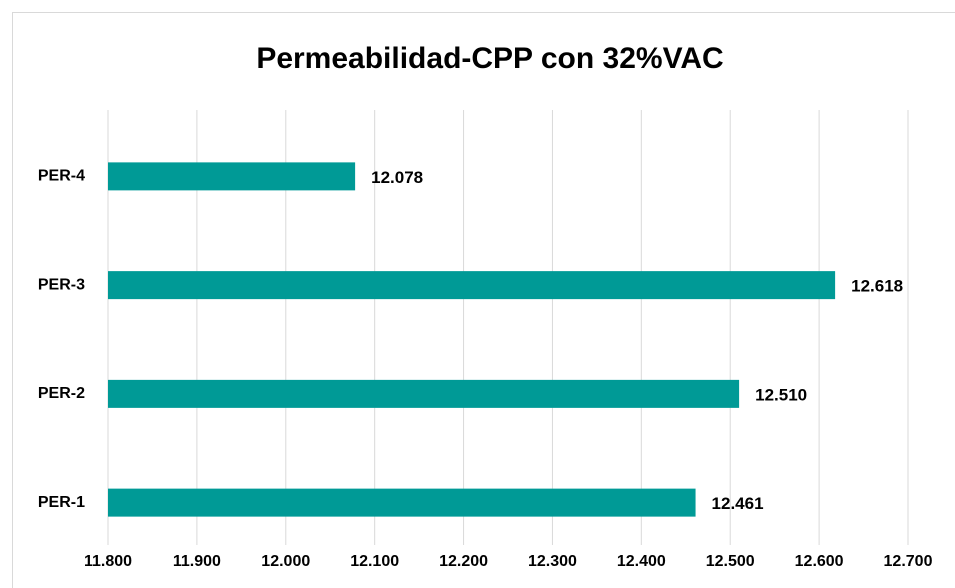  What do you see at coordinates (61, 284) in the screenshot?
I see `y-tick-label: PER-3` at bounding box center [61, 284].